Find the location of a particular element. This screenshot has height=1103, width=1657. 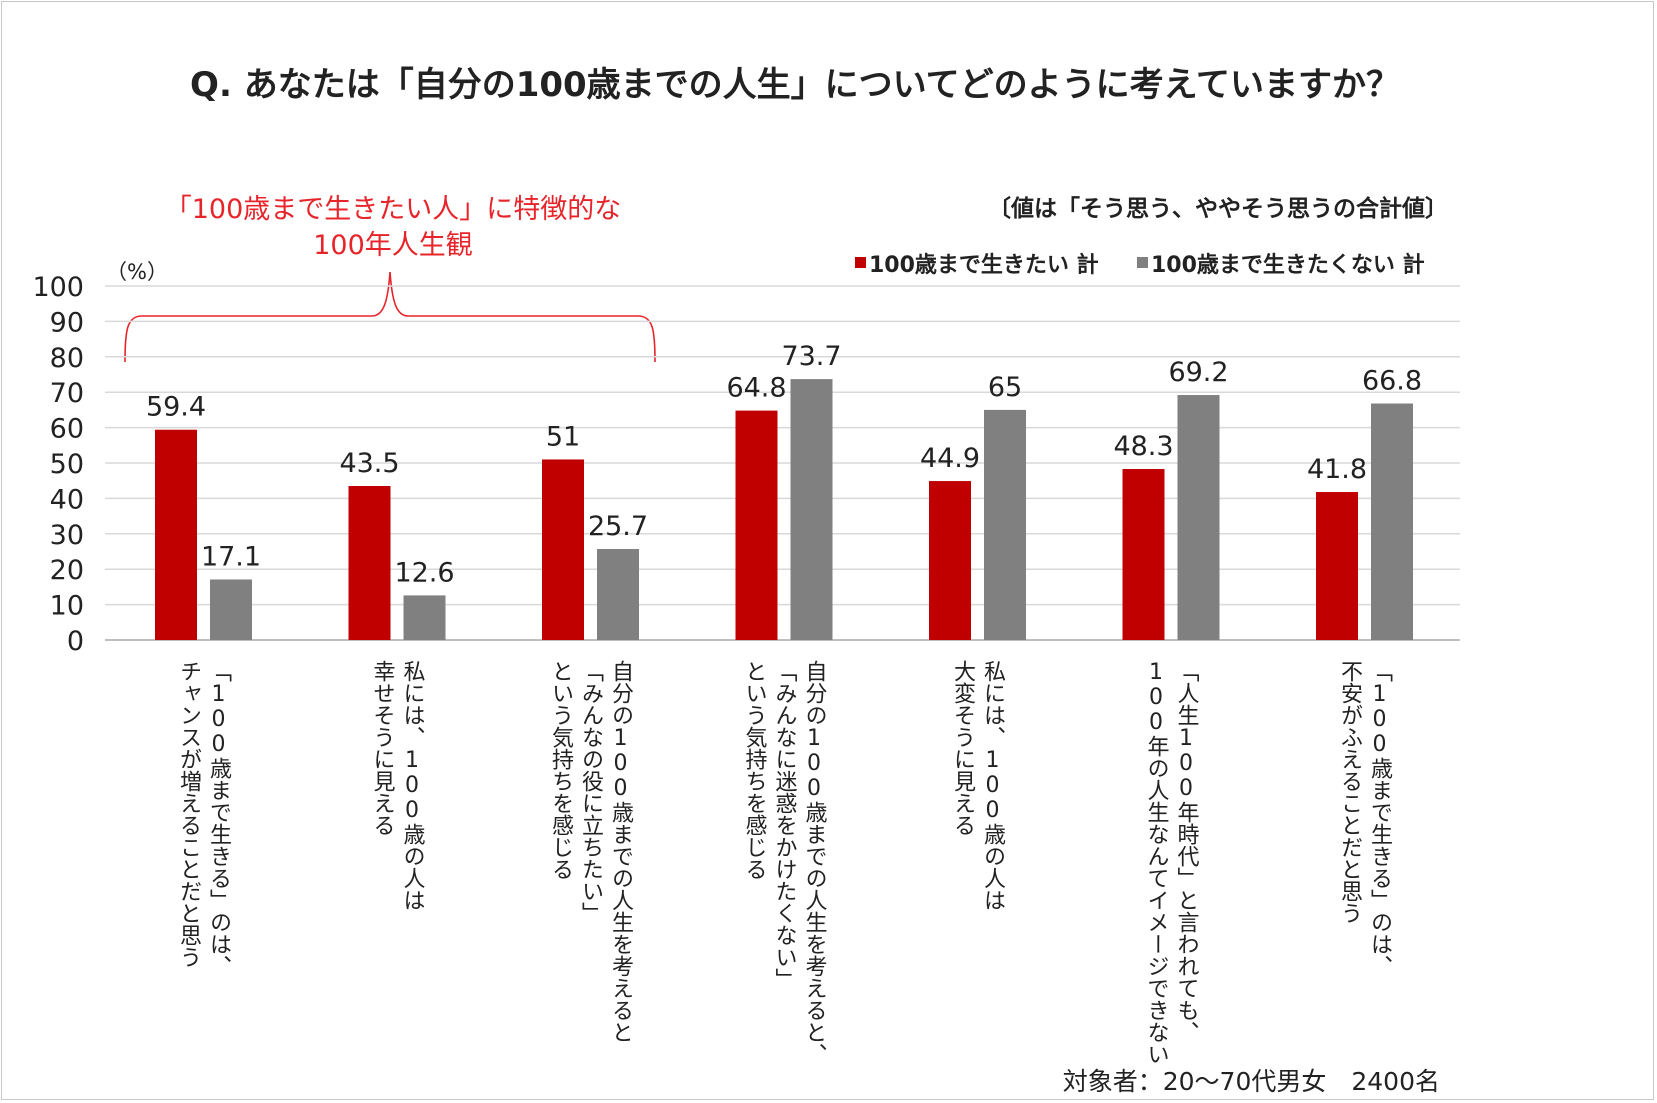

chart-title: Q. あなたは「自分の100歳までの人生」についてどのように考えていますか？ is located at coordinates (795, 85).